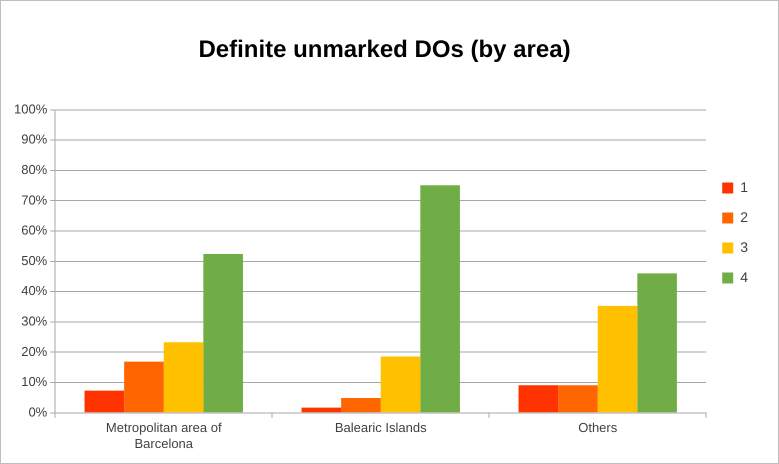  What do you see at coordinates (381, 428) in the screenshot?
I see `x-tick-label: Balearic Islands` at bounding box center [381, 428].